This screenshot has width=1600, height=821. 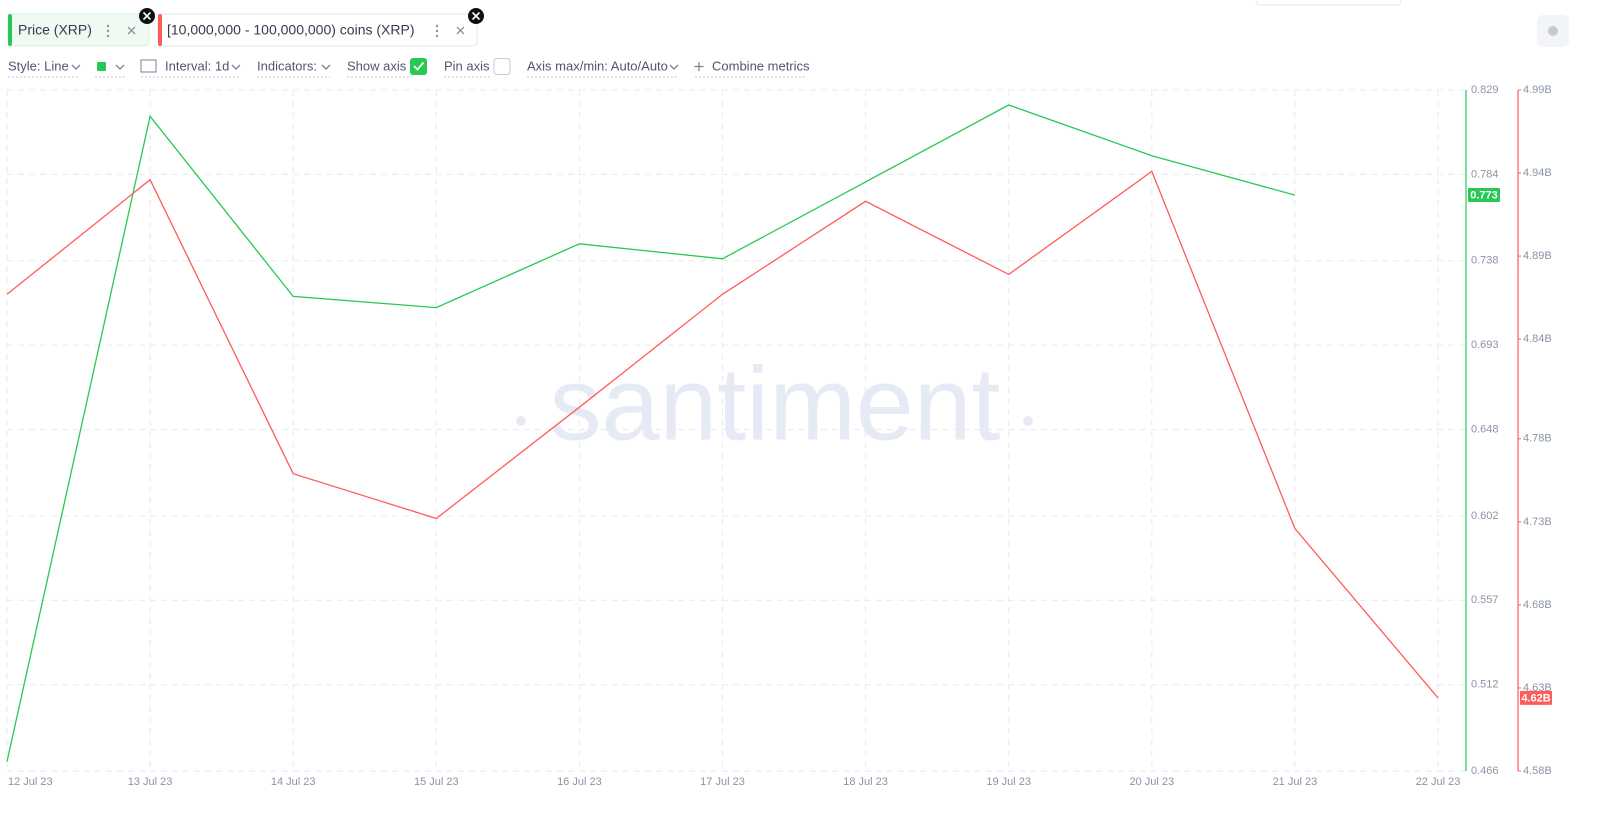 I want to click on top-box, so click(x=1328, y=3).